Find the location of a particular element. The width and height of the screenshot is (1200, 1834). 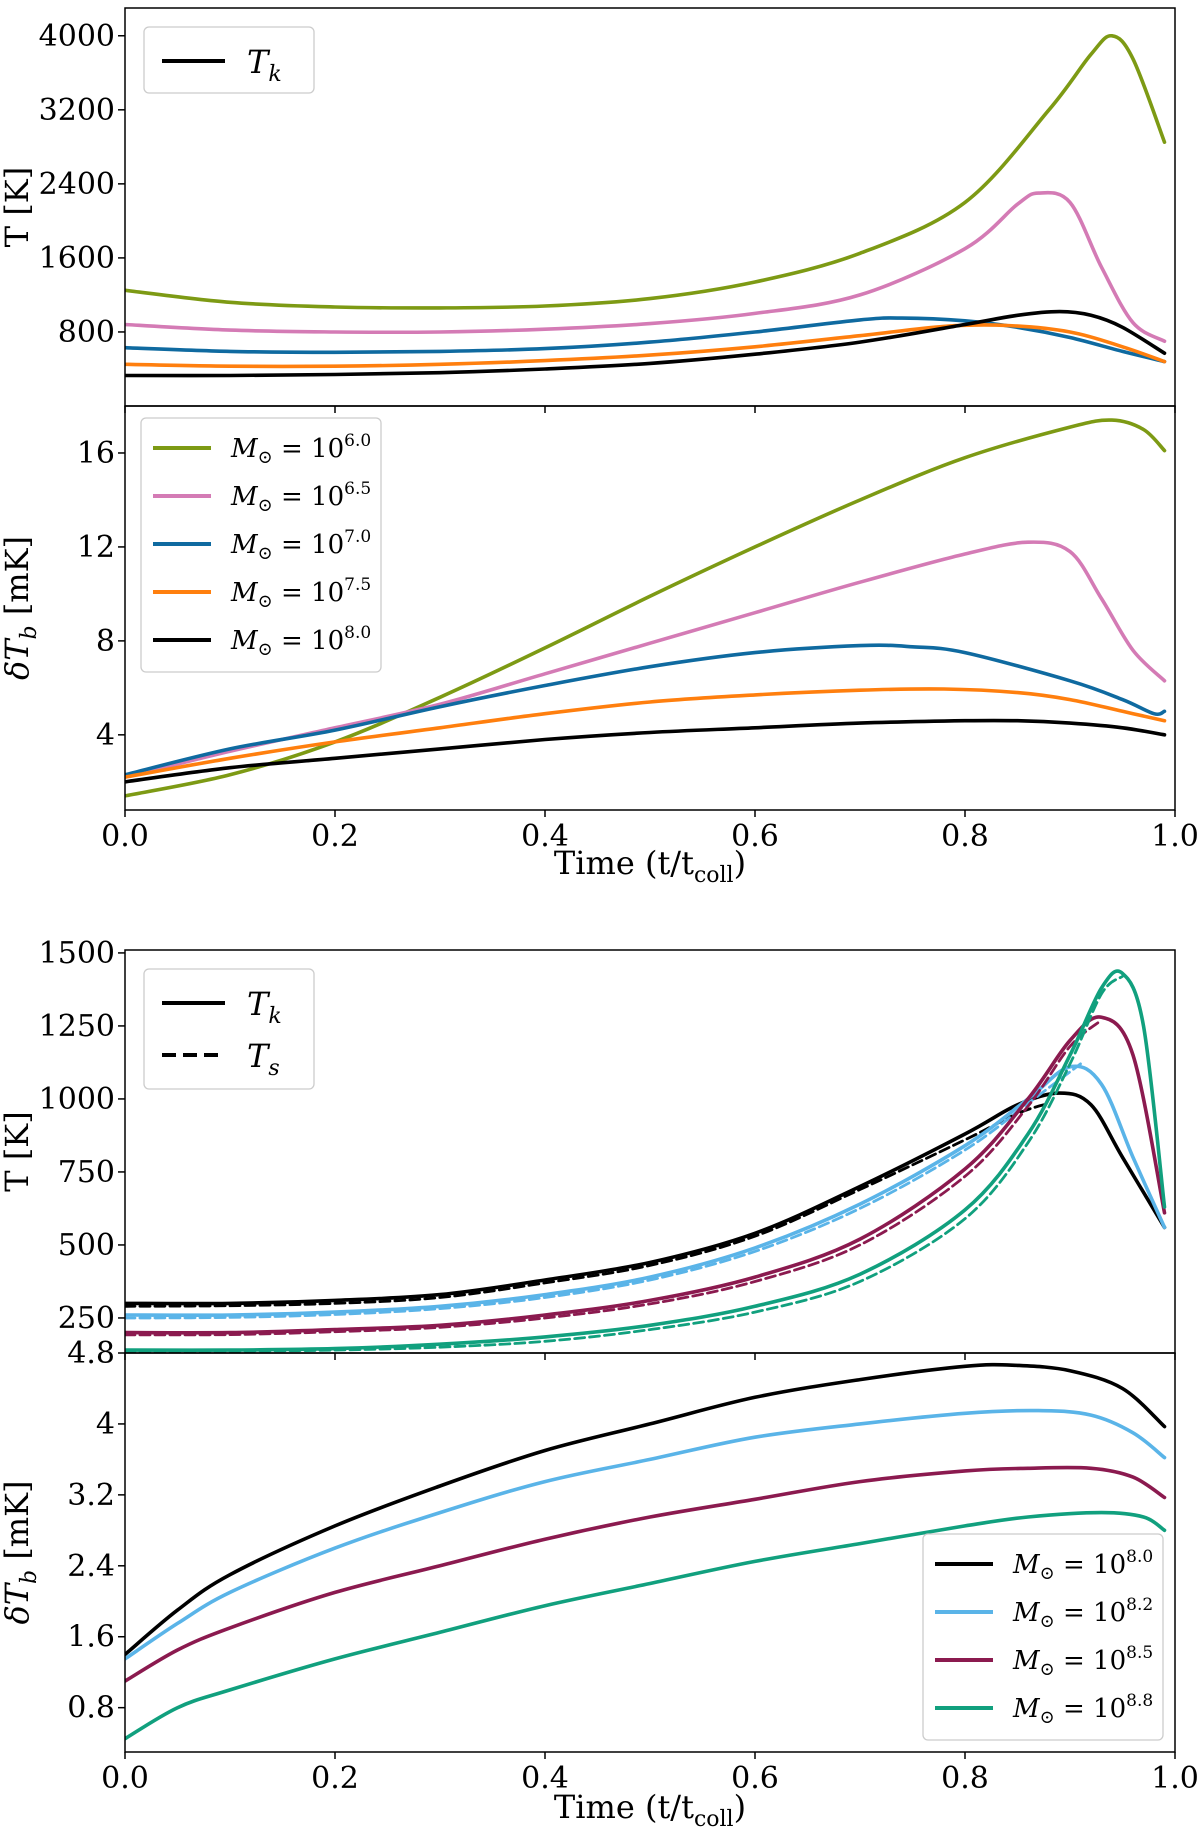

legend-label-1: M⊙ = 108.2 is located at coordinates (1082, 1613).